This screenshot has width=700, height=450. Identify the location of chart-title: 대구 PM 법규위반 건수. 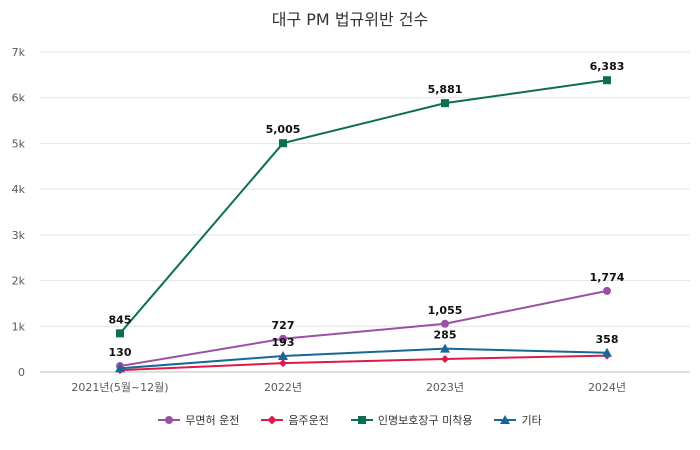
(350, 19).